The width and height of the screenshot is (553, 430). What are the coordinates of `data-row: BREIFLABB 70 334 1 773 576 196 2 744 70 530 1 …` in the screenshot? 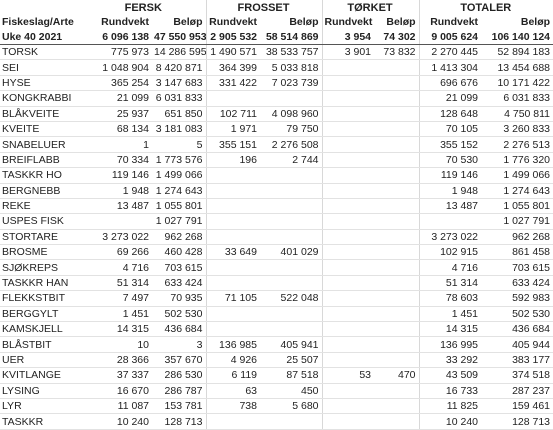 It's located at (276, 160).